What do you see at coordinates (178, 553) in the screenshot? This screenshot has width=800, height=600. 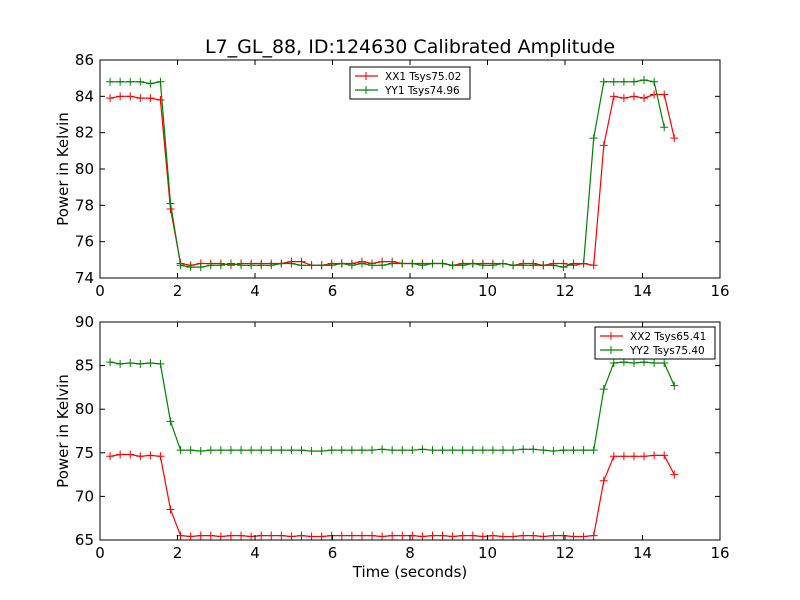 I see `x-tick-label: 2` at bounding box center [178, 553].